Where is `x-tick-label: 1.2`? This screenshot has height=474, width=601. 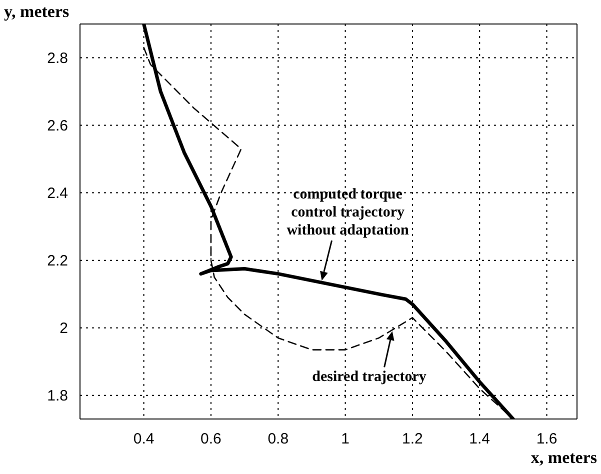
x-tick-label: 1.2 is located at coordinates (412, 439).